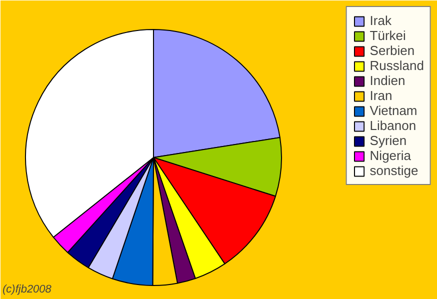 Image resolution: width=437 pixels, height=299 pixels. I want to click on legend-label: Serbien, so click(392, 50).